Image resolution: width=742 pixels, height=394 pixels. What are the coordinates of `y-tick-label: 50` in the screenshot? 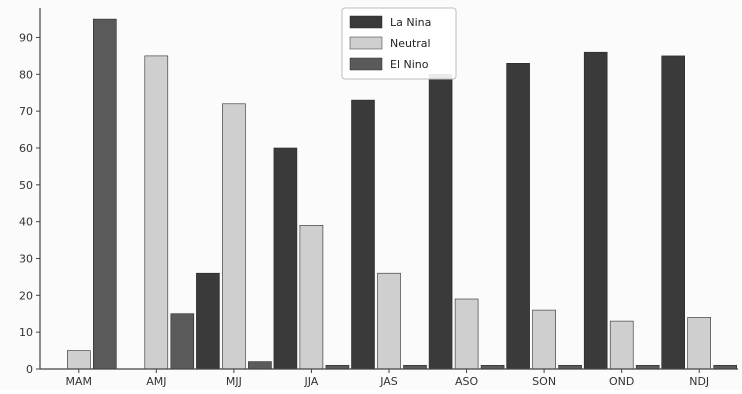 It's located at (26, 185).